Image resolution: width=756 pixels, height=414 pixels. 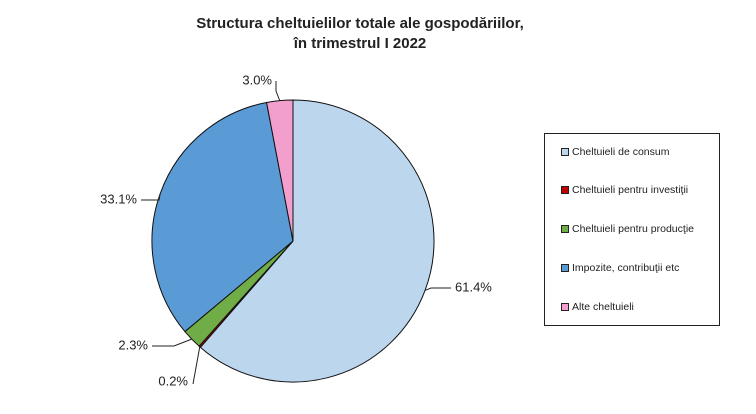 What do you see at coordinates (473, 286) in the screenshot?
I see `data-label-consum: 61.4%` at bounding box center [473, 286].